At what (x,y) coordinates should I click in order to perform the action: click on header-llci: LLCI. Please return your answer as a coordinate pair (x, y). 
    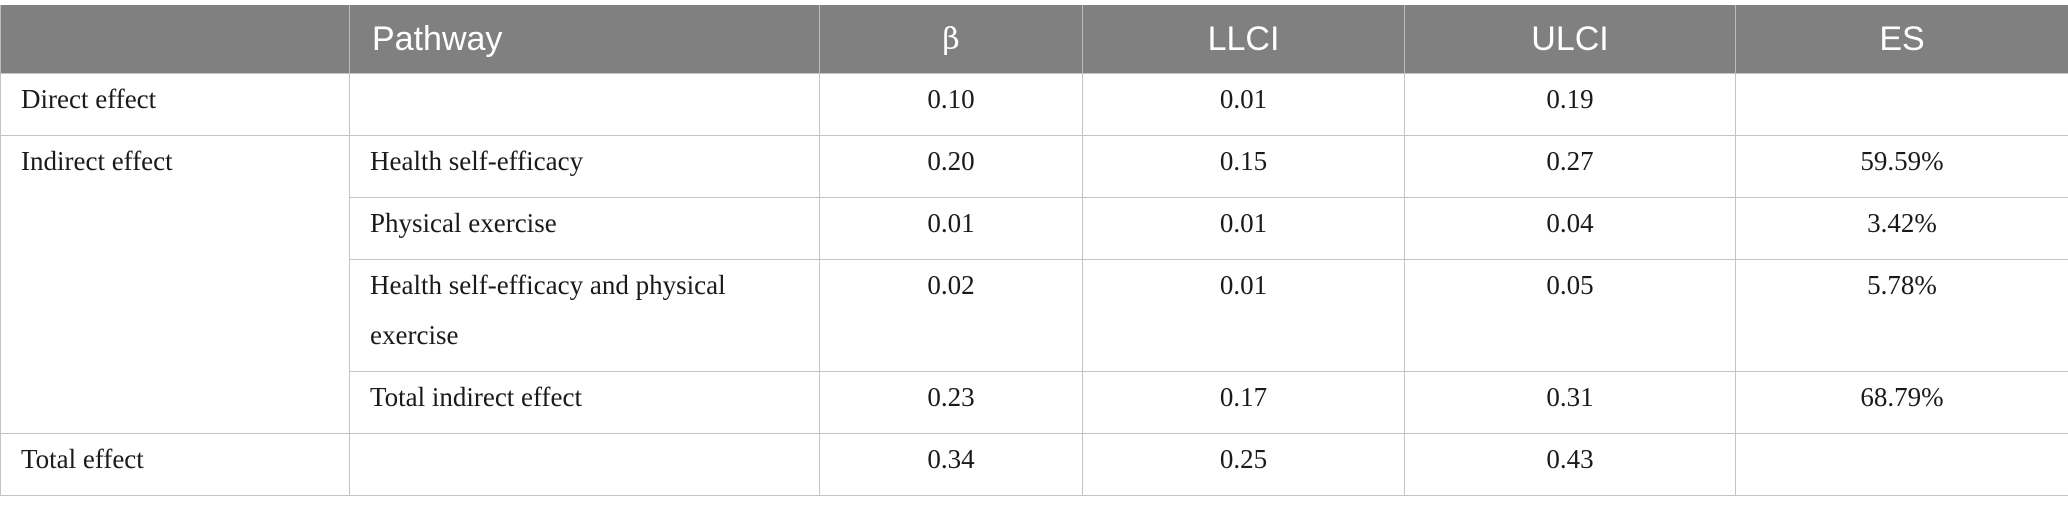
    Looking at the image, I should click on (1243, 39).